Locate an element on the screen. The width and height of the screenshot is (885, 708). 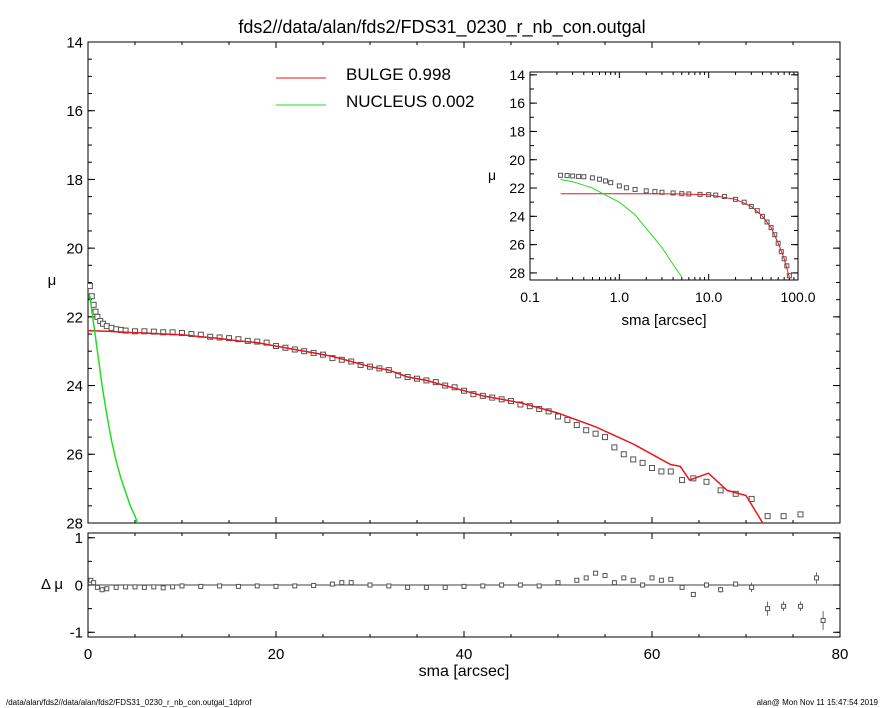
inset-x-axis-label: sma [arcsec] is located at coordinates (663, 320).